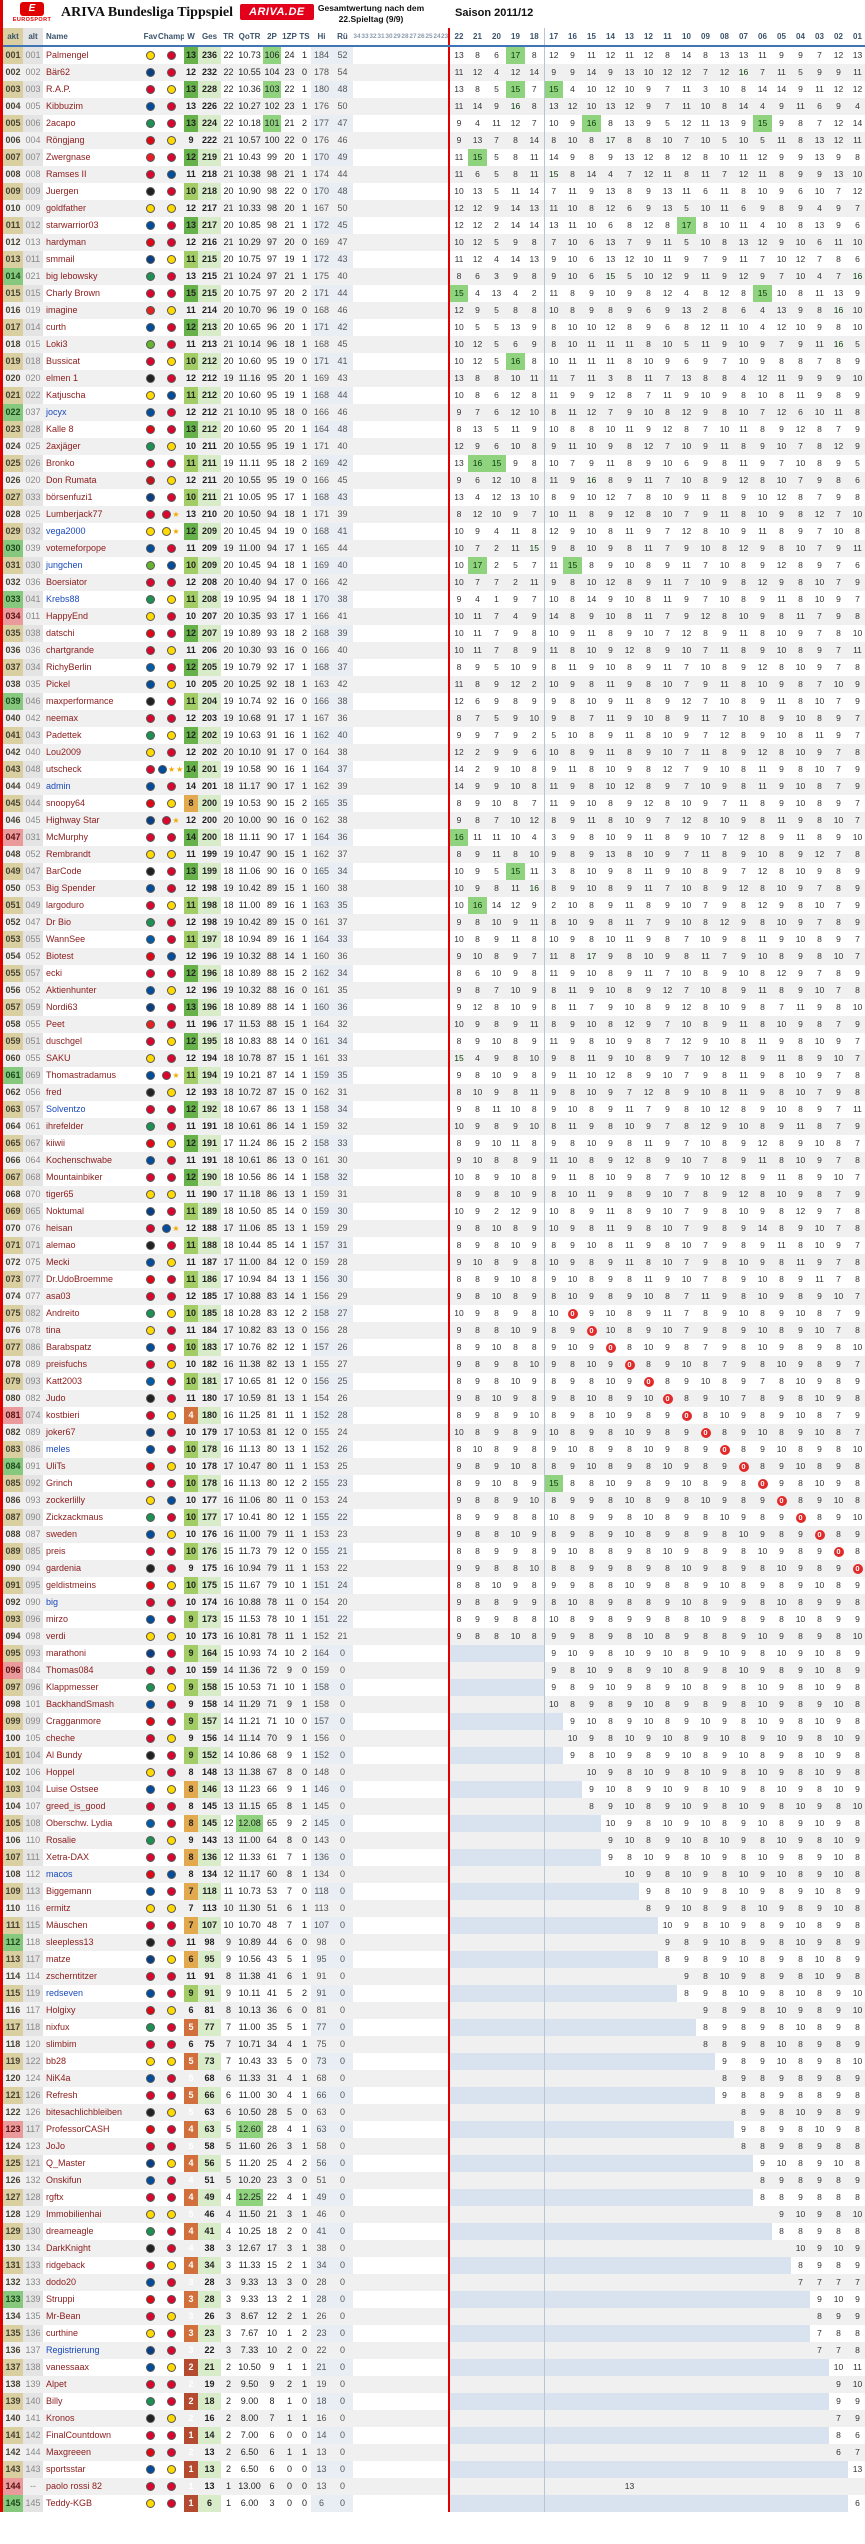 The width and height of the screenshot is (865, 2544). I want to click on player-name-link: snoopy64, so click(66, 803).